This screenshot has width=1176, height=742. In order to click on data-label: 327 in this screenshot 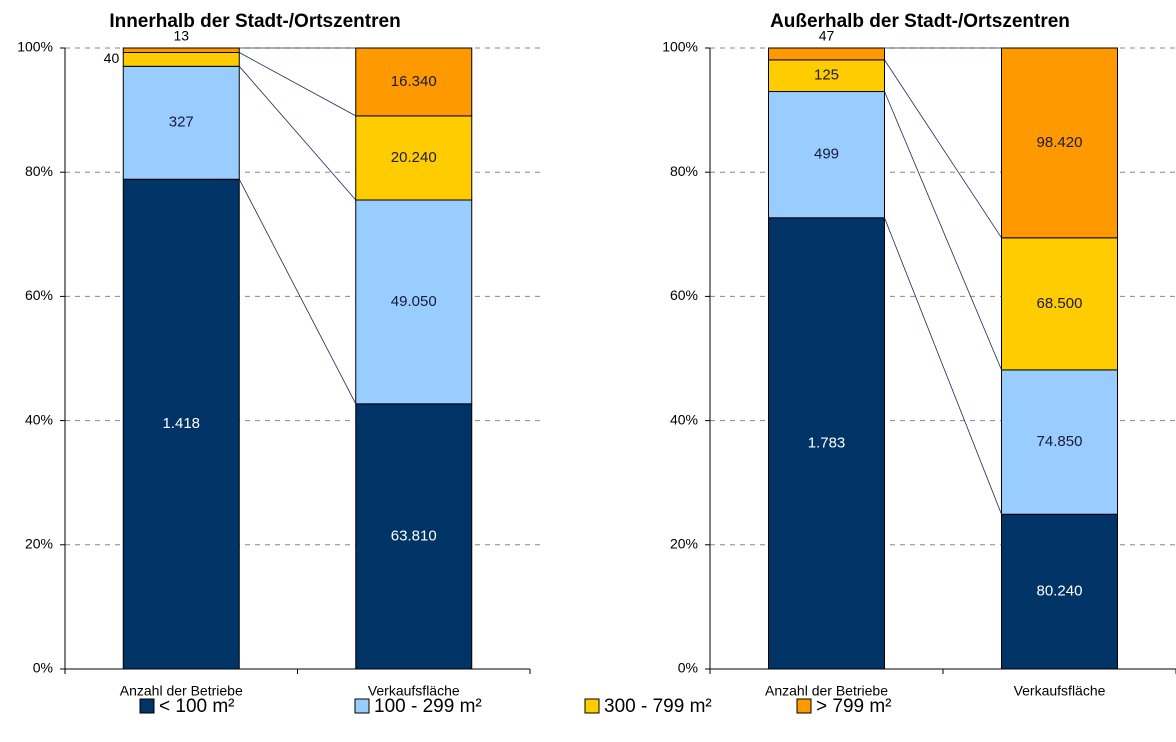, I will do `click(181, 122)`.